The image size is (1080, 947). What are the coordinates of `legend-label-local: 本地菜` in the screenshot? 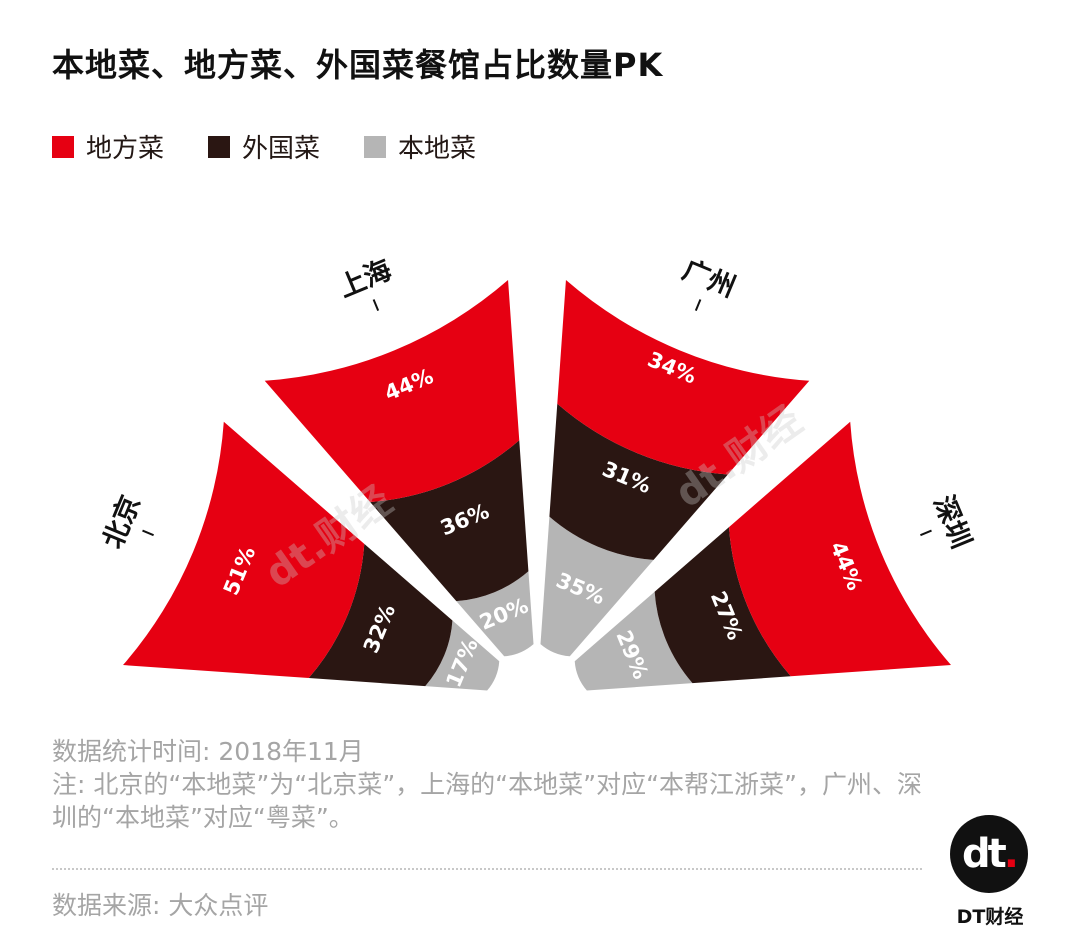 It's located at (437, 149).